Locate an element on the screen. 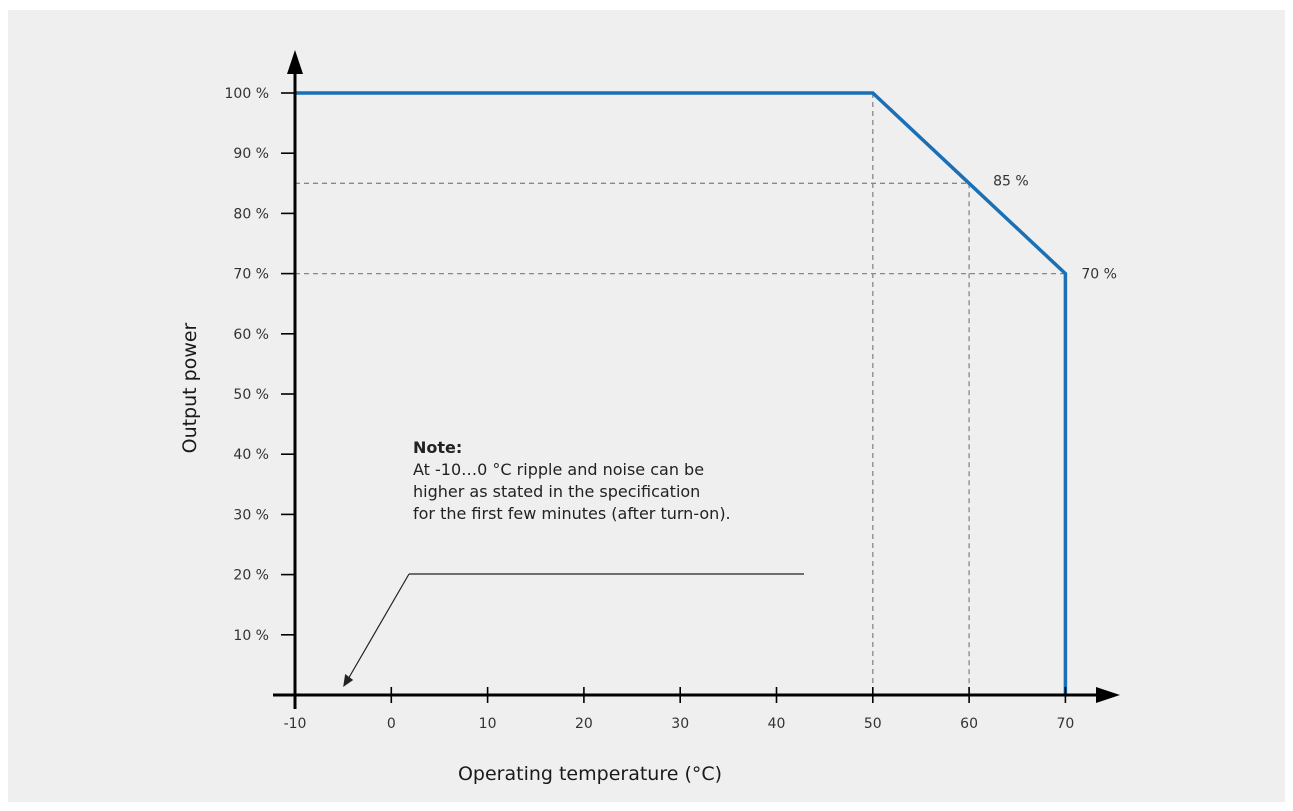  y-tick-label: 50 % is located at coordinates (251, 395).